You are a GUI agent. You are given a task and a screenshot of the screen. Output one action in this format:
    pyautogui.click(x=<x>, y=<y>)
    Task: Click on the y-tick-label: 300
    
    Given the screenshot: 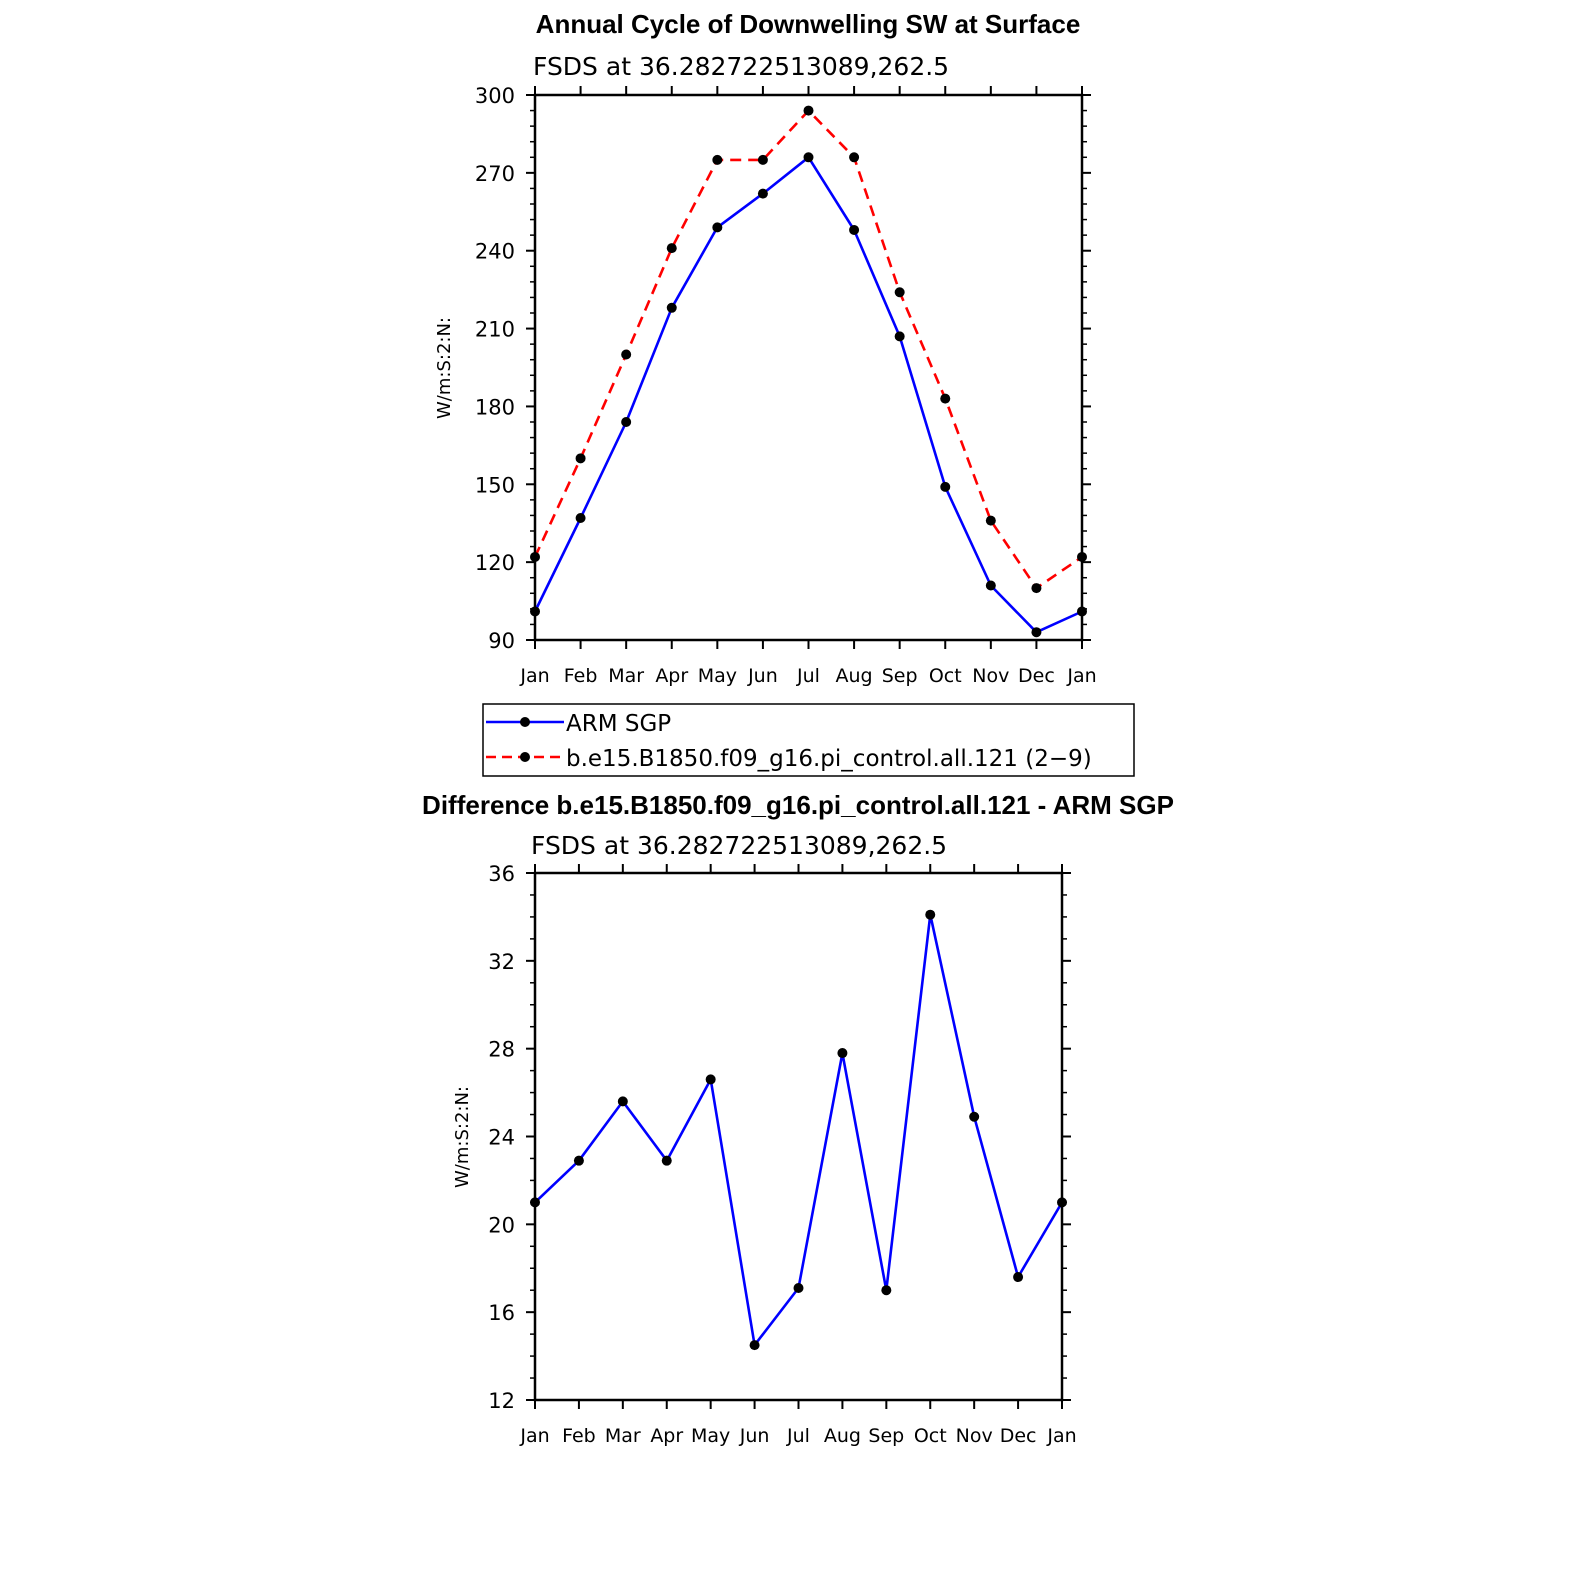 What is the action you would take?
    pyautogui.click(x=495, y=96)
    